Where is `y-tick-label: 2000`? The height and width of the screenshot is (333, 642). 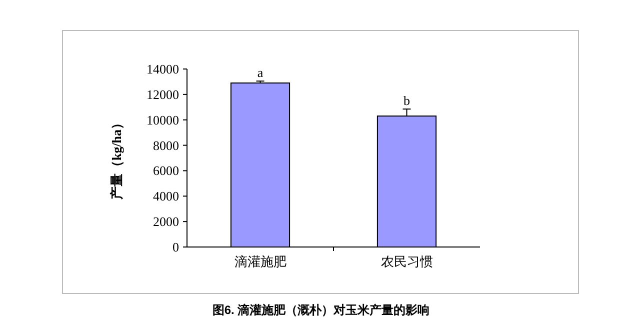 y-tick-label: 2000 is located at coordinates (166, 222).